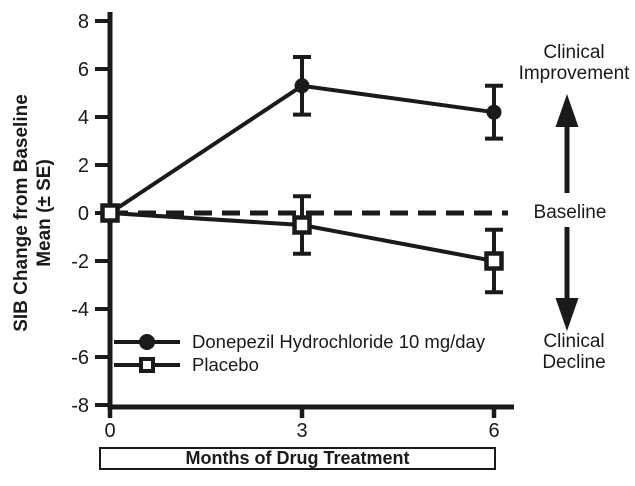 Image resolution: width=635 pixels, height=486 pixels. I want to click on annotation-baseline: Baseline, so click(570, 212).